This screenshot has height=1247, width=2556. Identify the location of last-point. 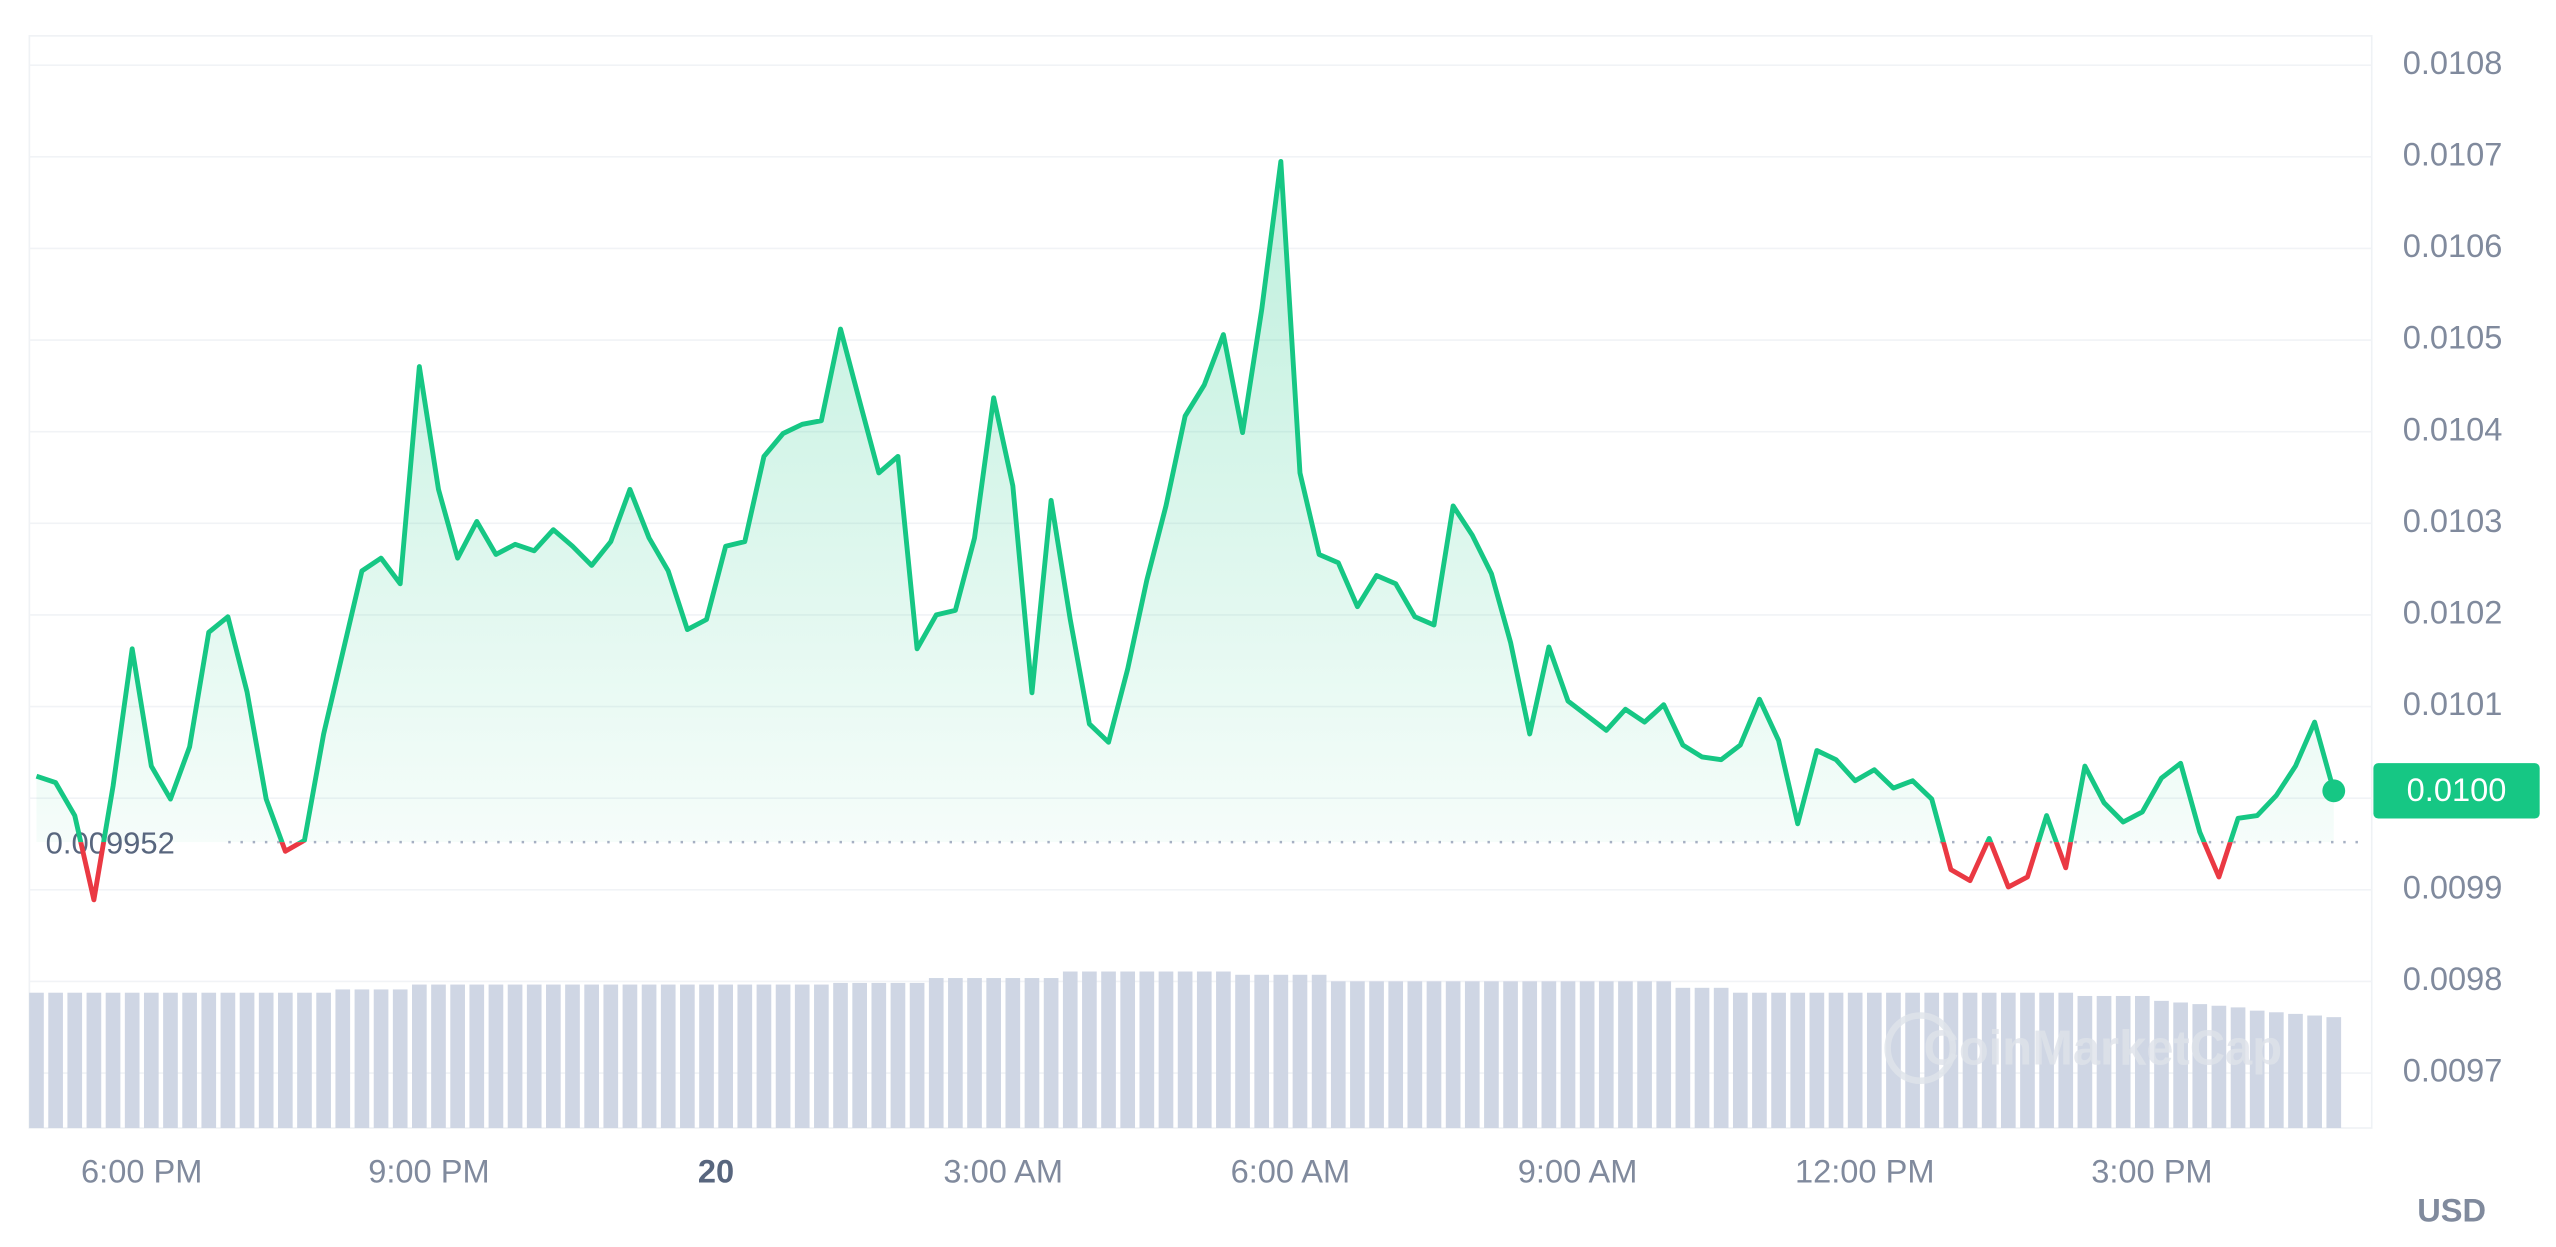
(2334, 791).